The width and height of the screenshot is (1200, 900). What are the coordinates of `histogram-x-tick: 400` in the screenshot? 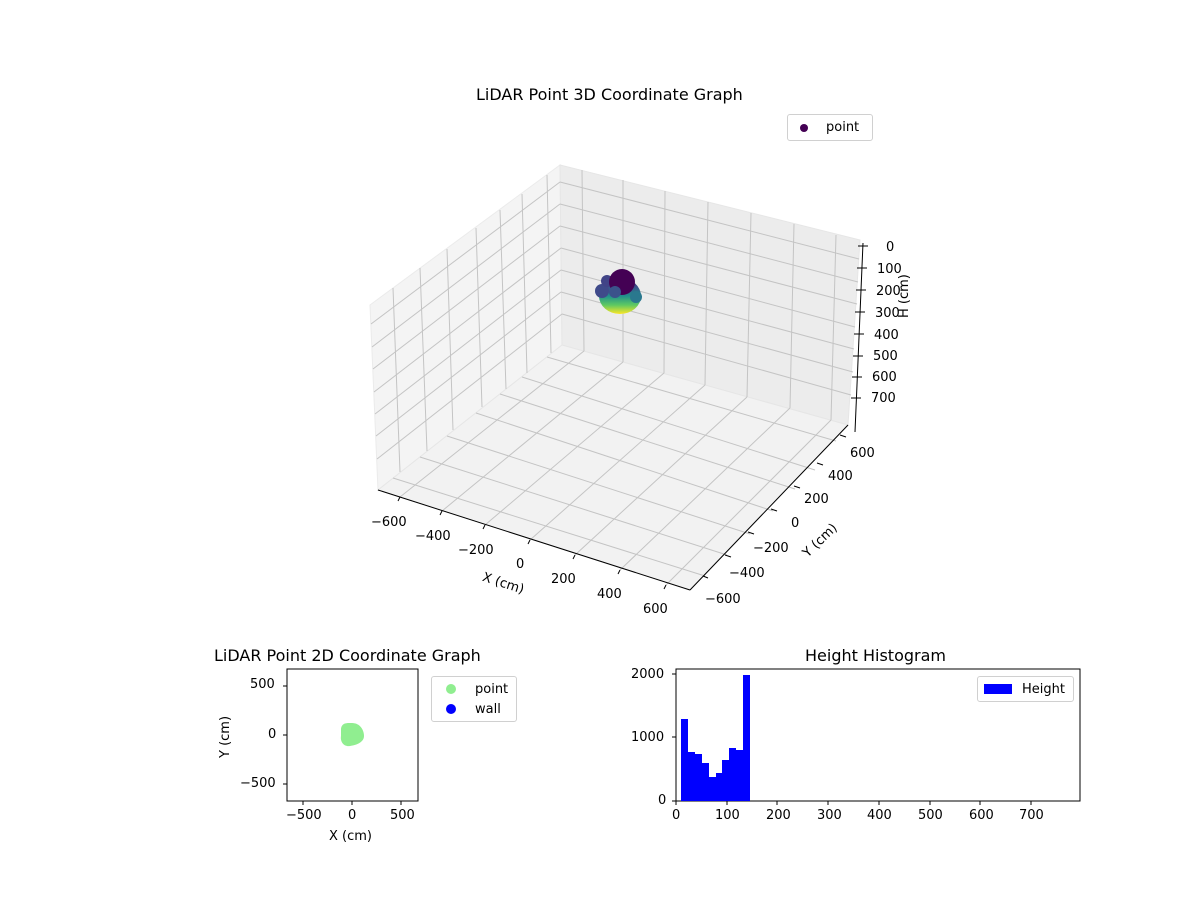 It's located at (879, 815).